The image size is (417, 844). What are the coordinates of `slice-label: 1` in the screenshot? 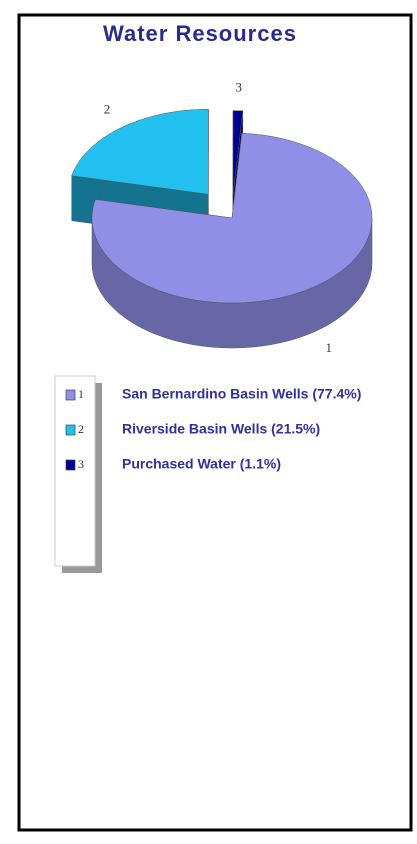 It's located at (329, 347).